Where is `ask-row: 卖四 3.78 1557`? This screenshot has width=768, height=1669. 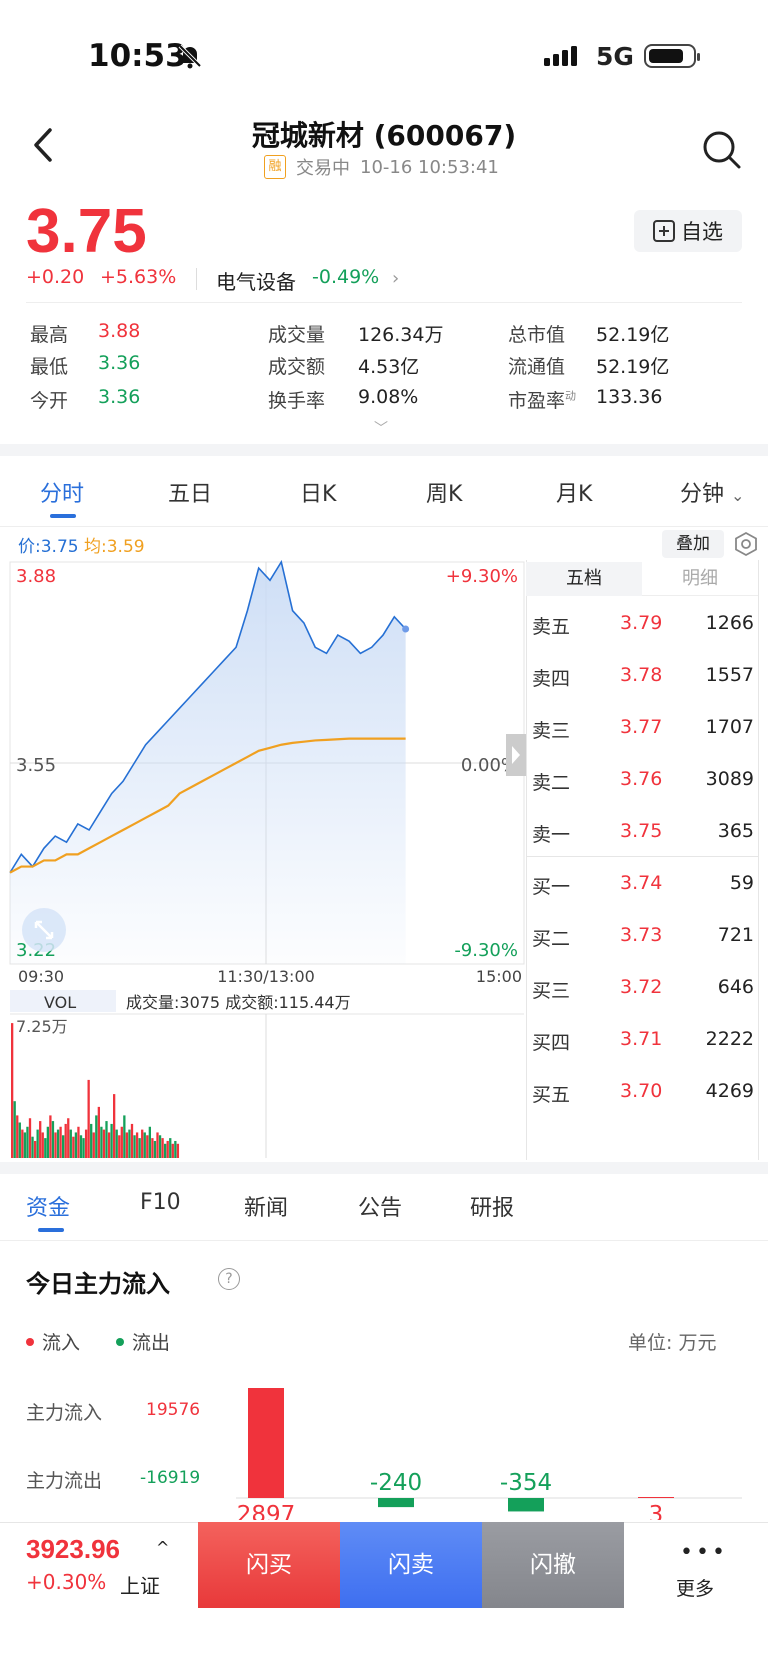
ask-row: 卖四 3.78 1557 is located at coordinates (643, 679).